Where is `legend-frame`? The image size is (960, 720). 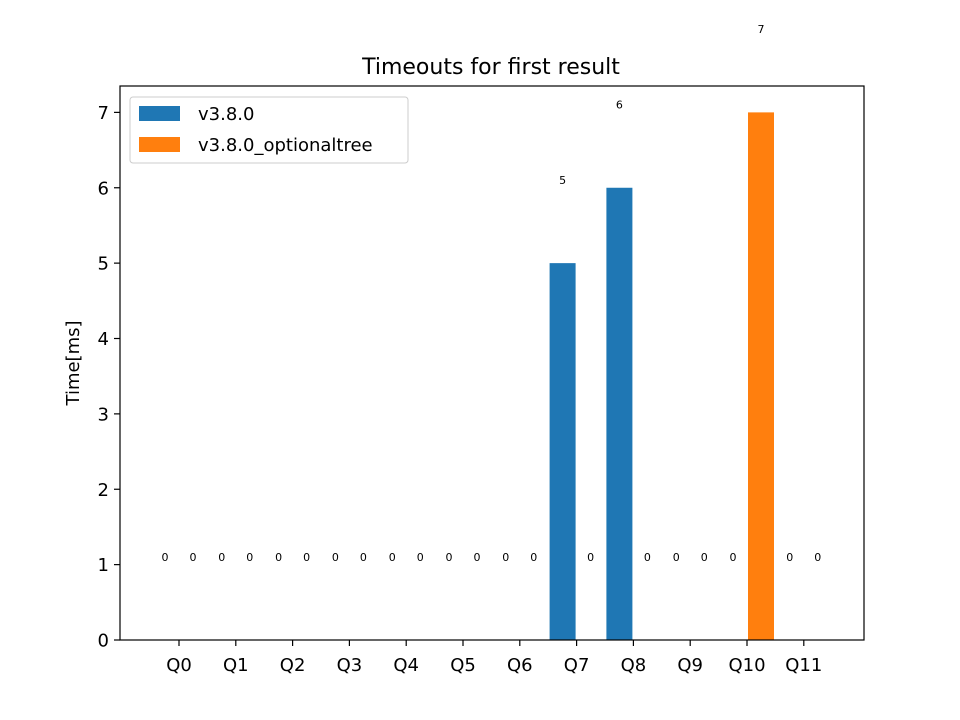
legend-frame is located at coordinates (269, 130).